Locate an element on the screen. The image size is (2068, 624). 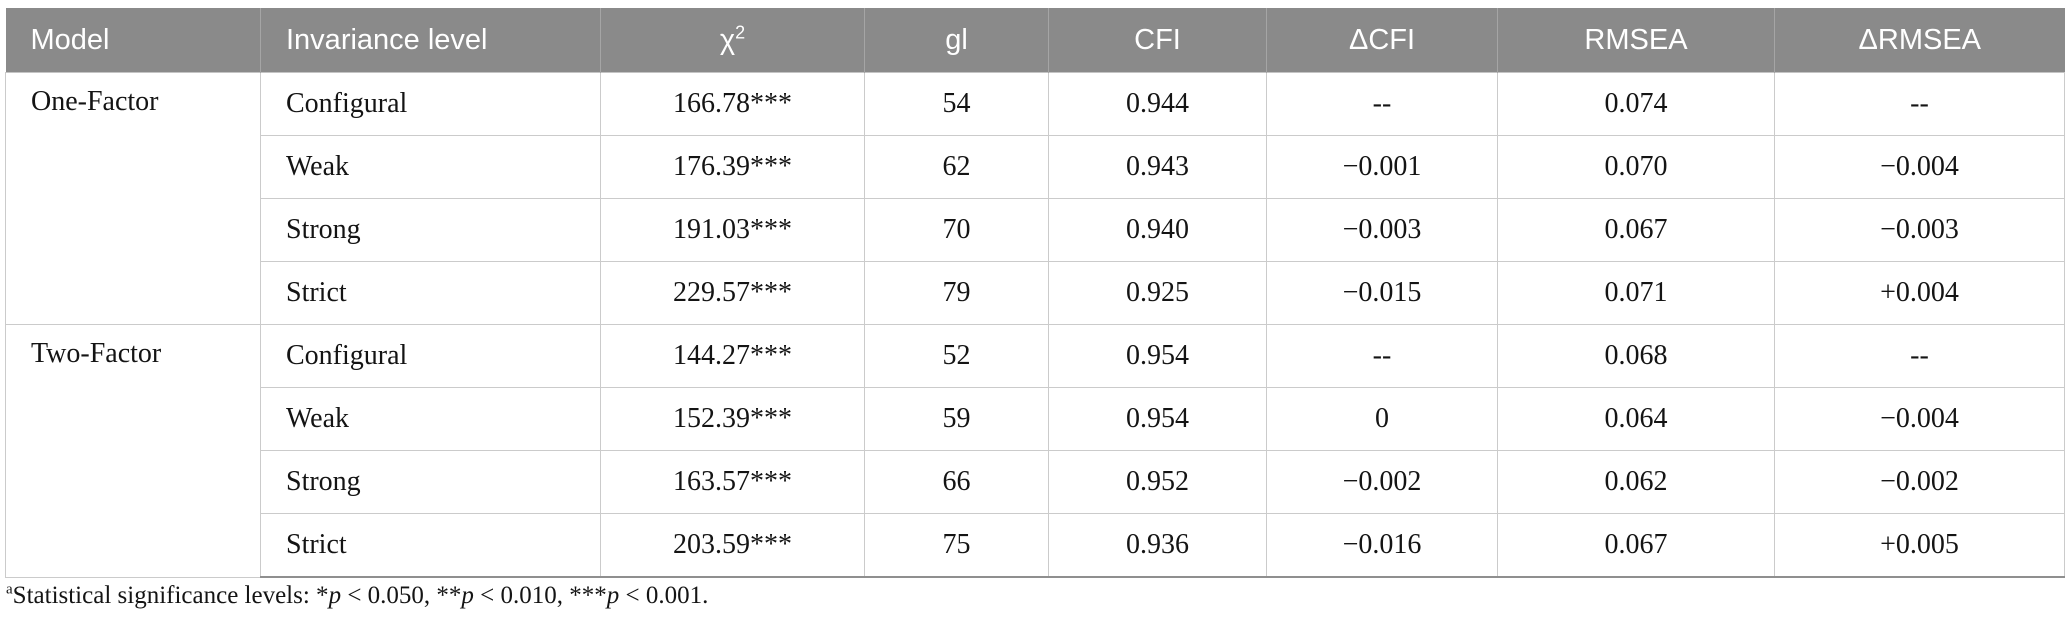
cell-chi2: 176.39*** is located at coordinates (732, 167).